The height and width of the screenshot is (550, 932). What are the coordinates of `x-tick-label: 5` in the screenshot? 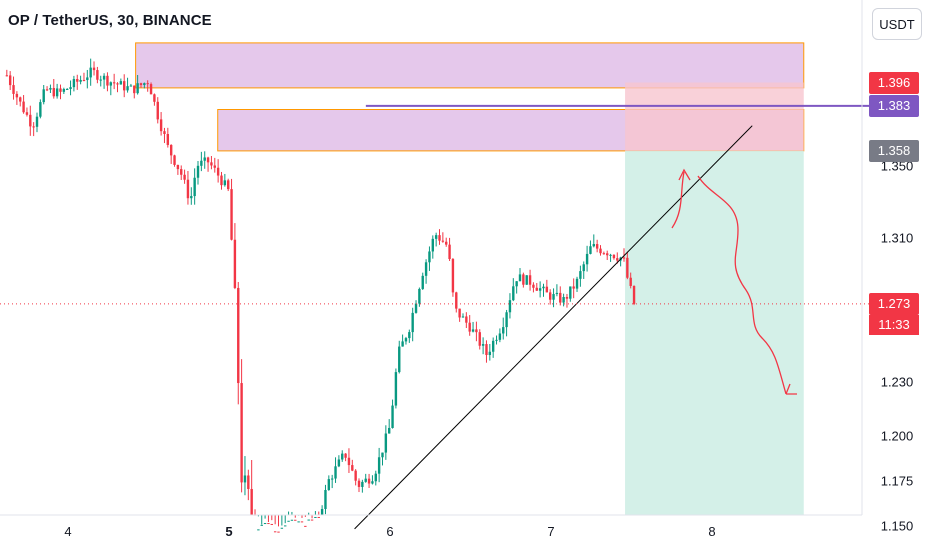 It's located at (228, 531).